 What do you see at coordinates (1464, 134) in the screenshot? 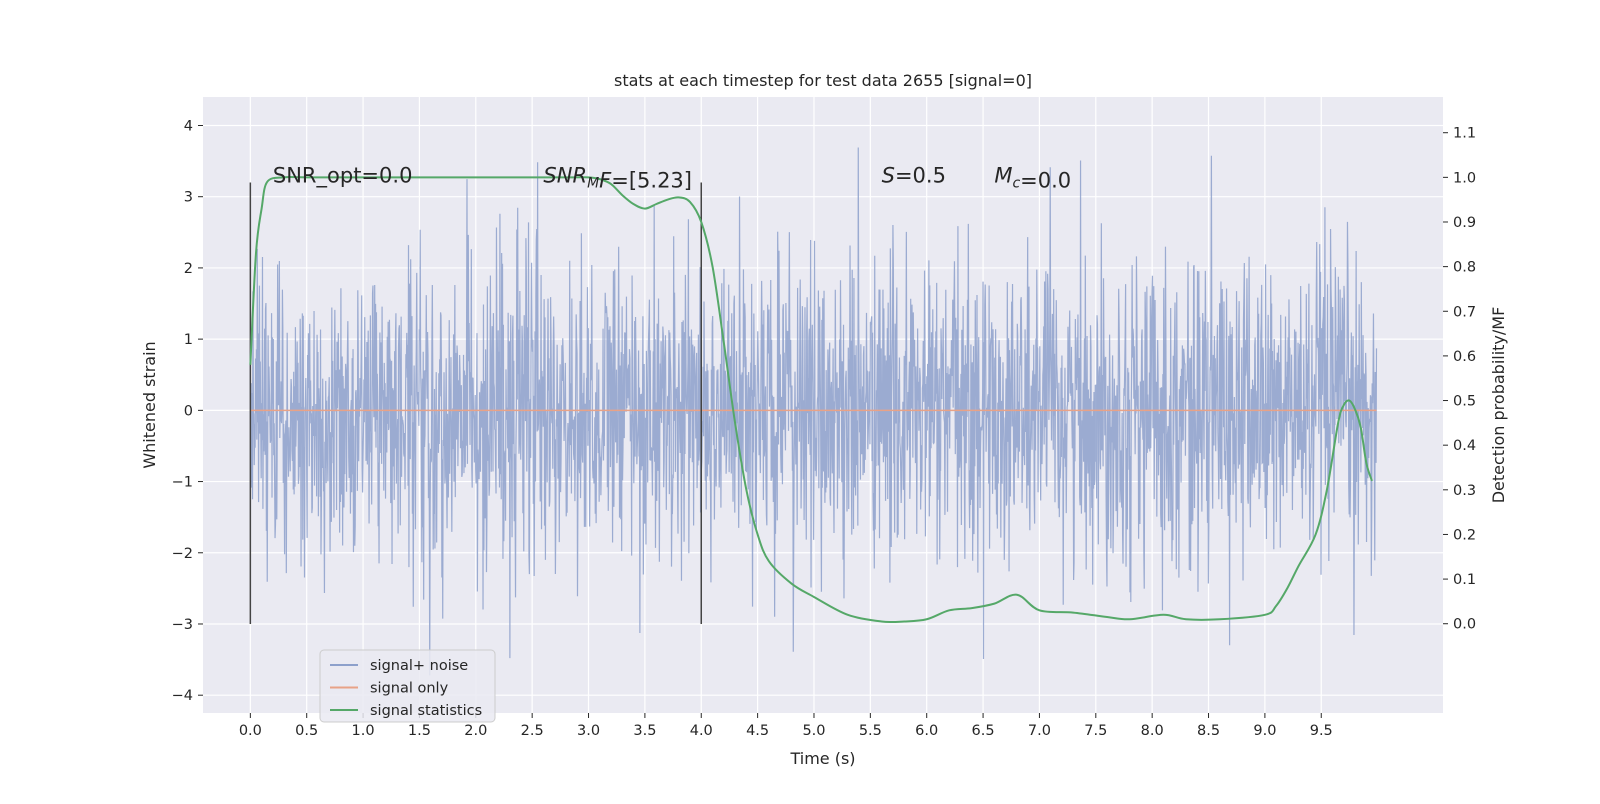
I see `y-right-tick-label: 1.1` at bounding box center [1464, 134].